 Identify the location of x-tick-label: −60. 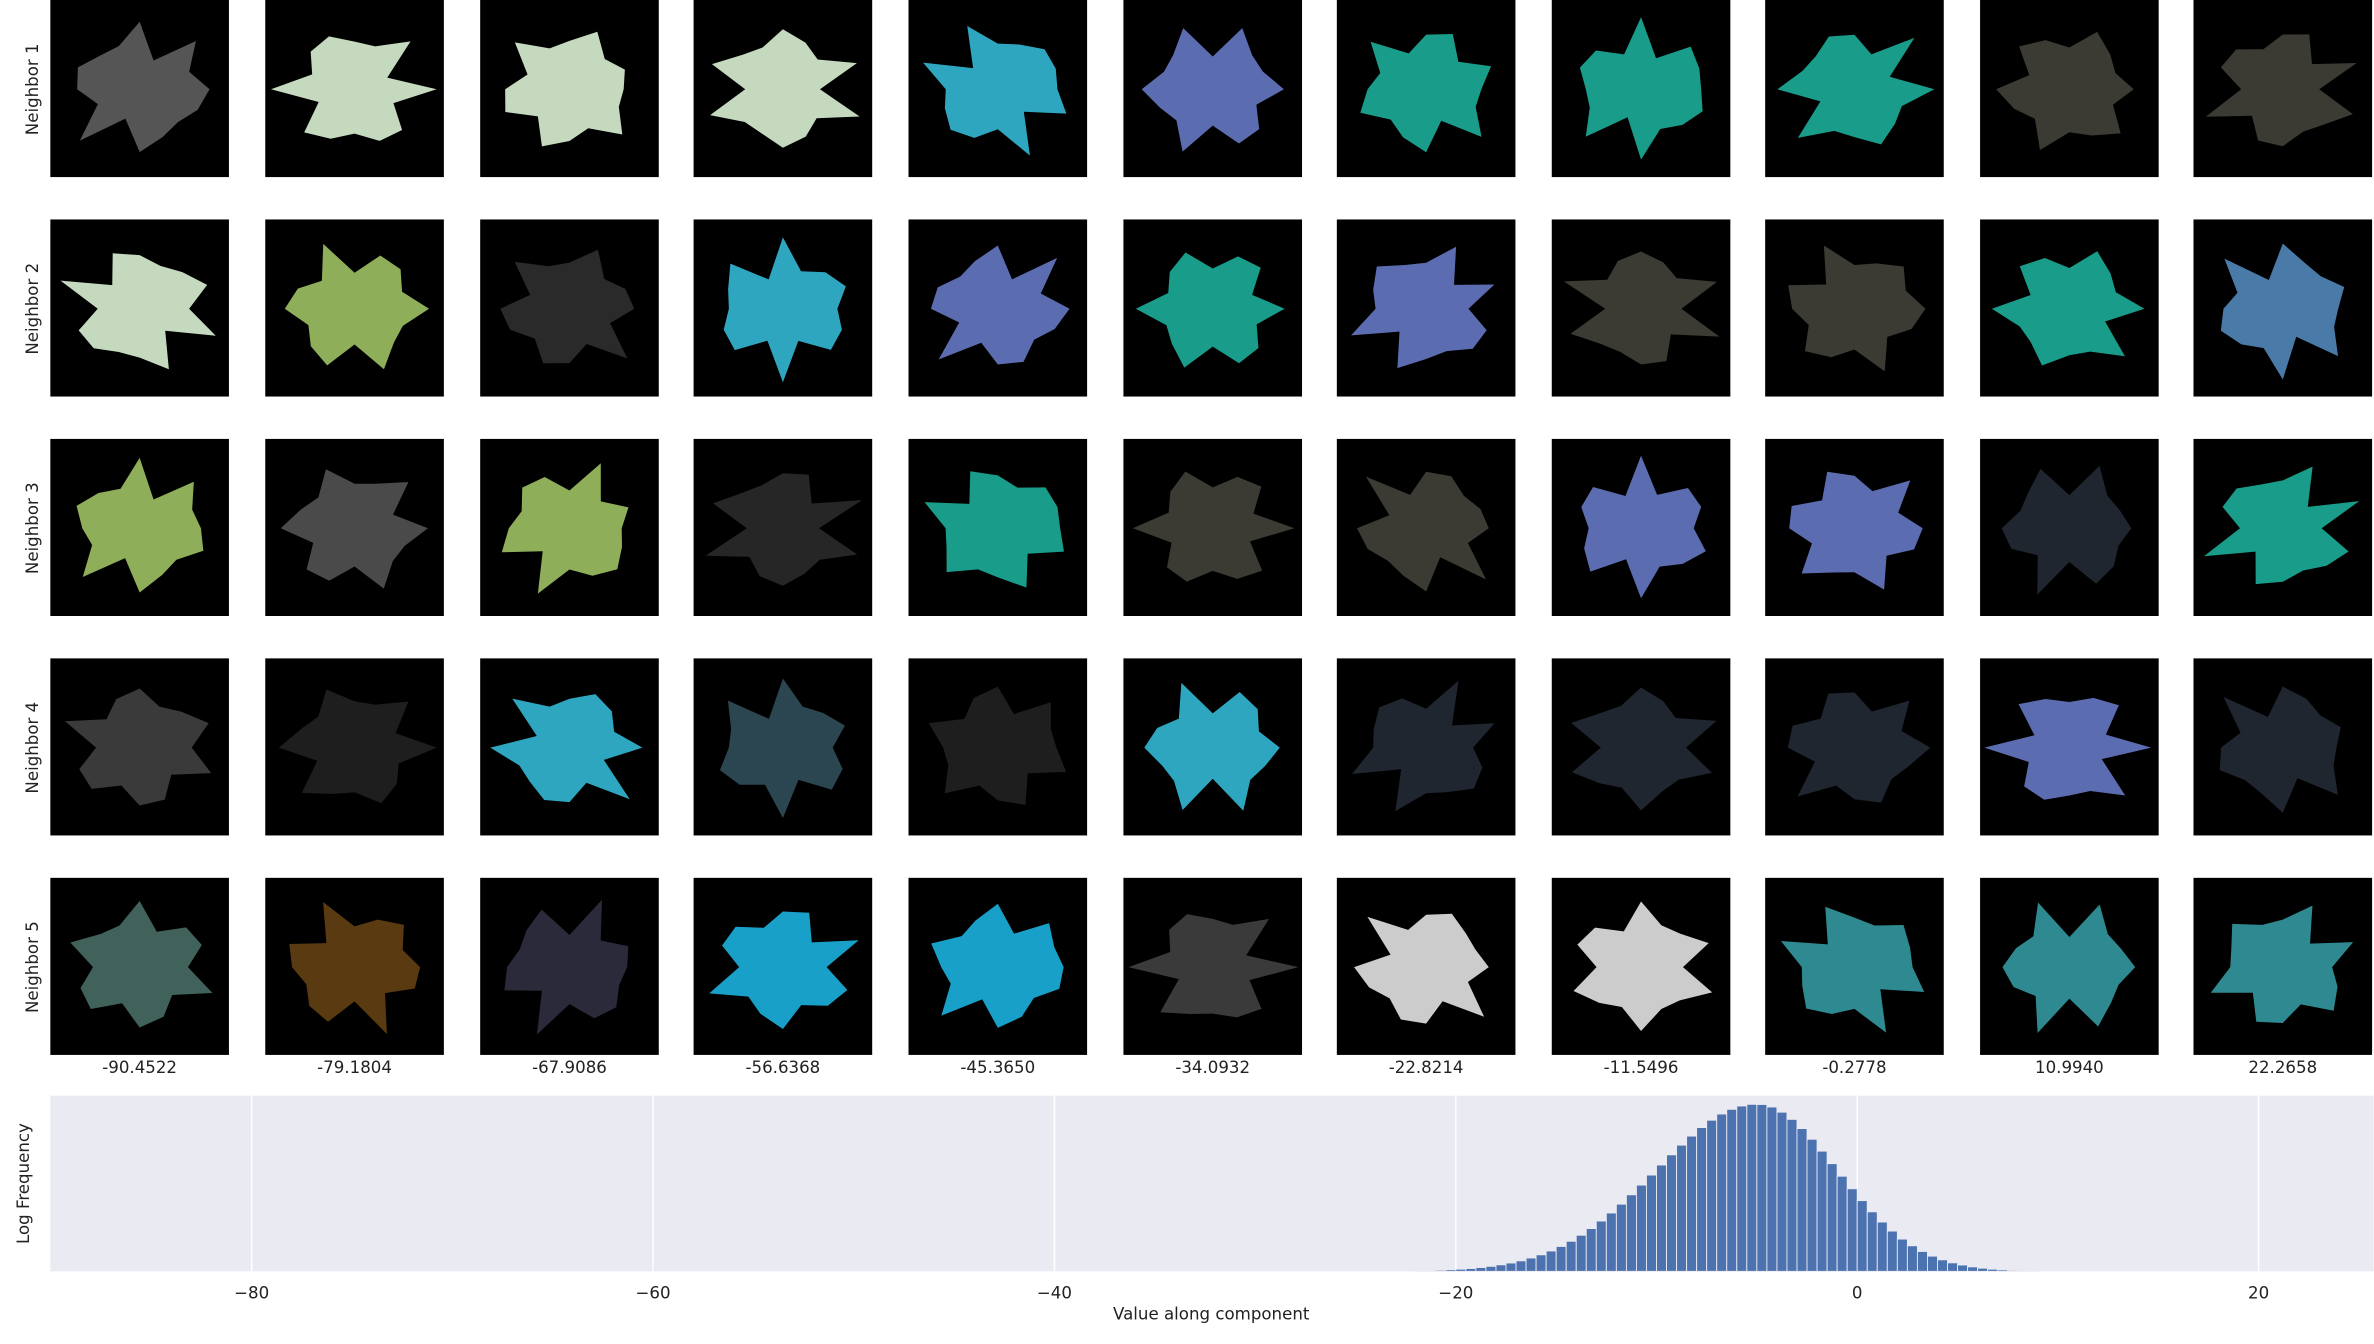
(652, 1293).